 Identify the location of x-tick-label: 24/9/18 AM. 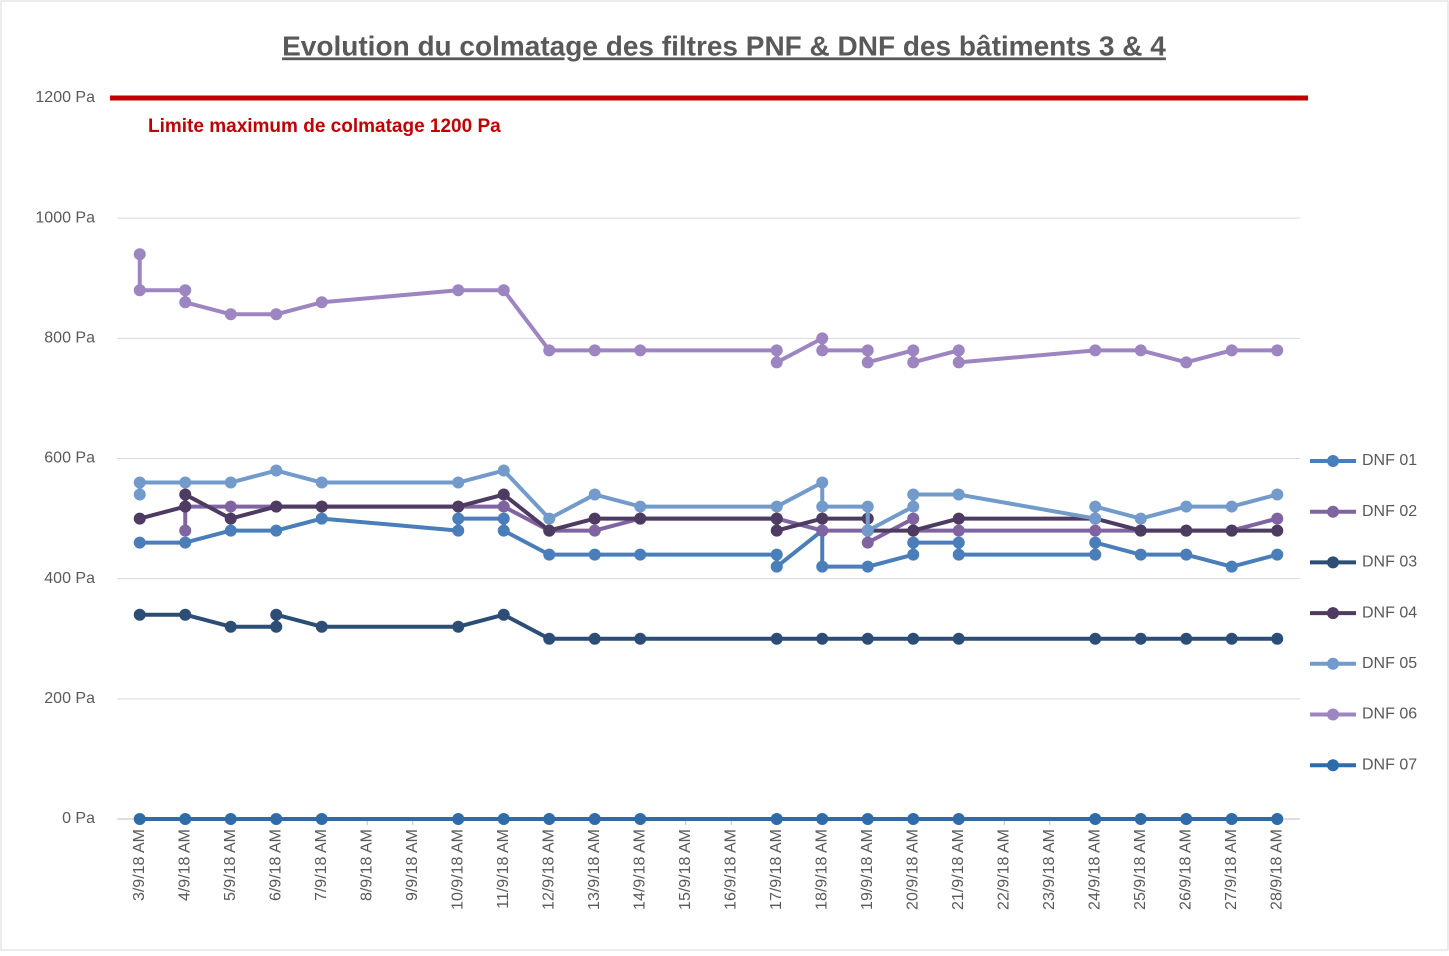
(1094, 869).